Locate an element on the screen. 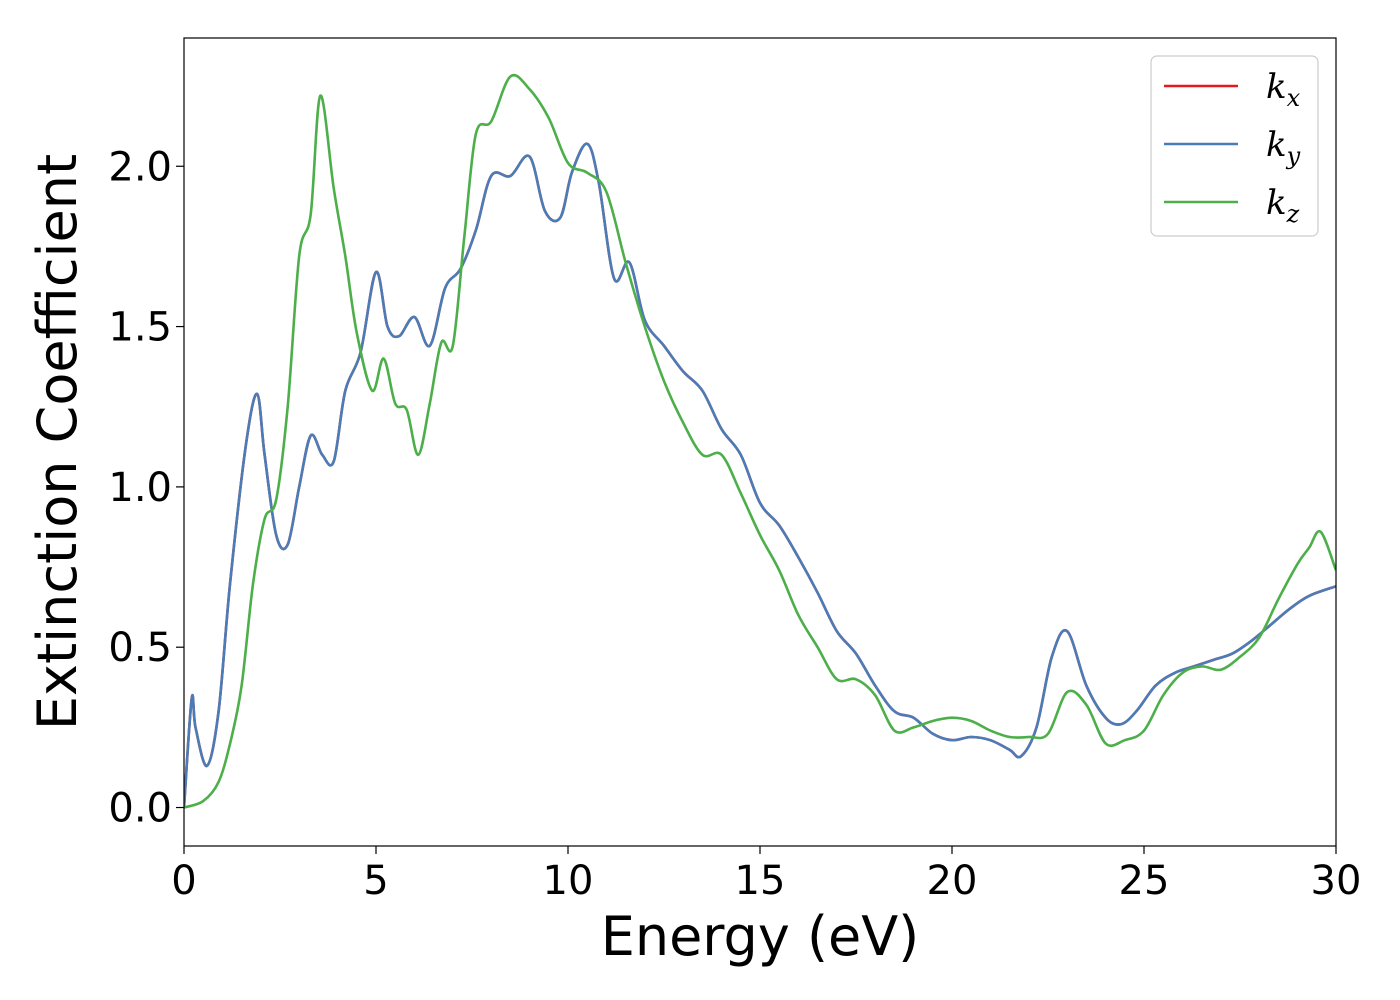 This screenshot has width=1400, height=1000. legend-label-subscript: y is located at coordinates (1293, 156).